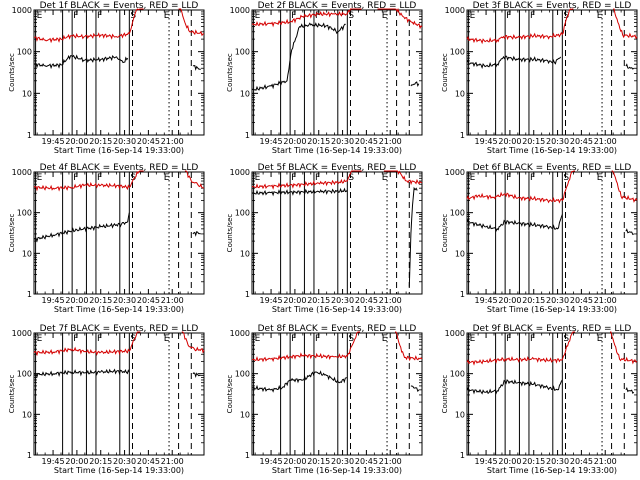 Image resolution: width=640 pixels, height=480 pixels. Describe the element at coordinates (337, 6) in the screenshot. I see `panel-title: Det 2f BLACK = Events, RED = LLD` at that location.